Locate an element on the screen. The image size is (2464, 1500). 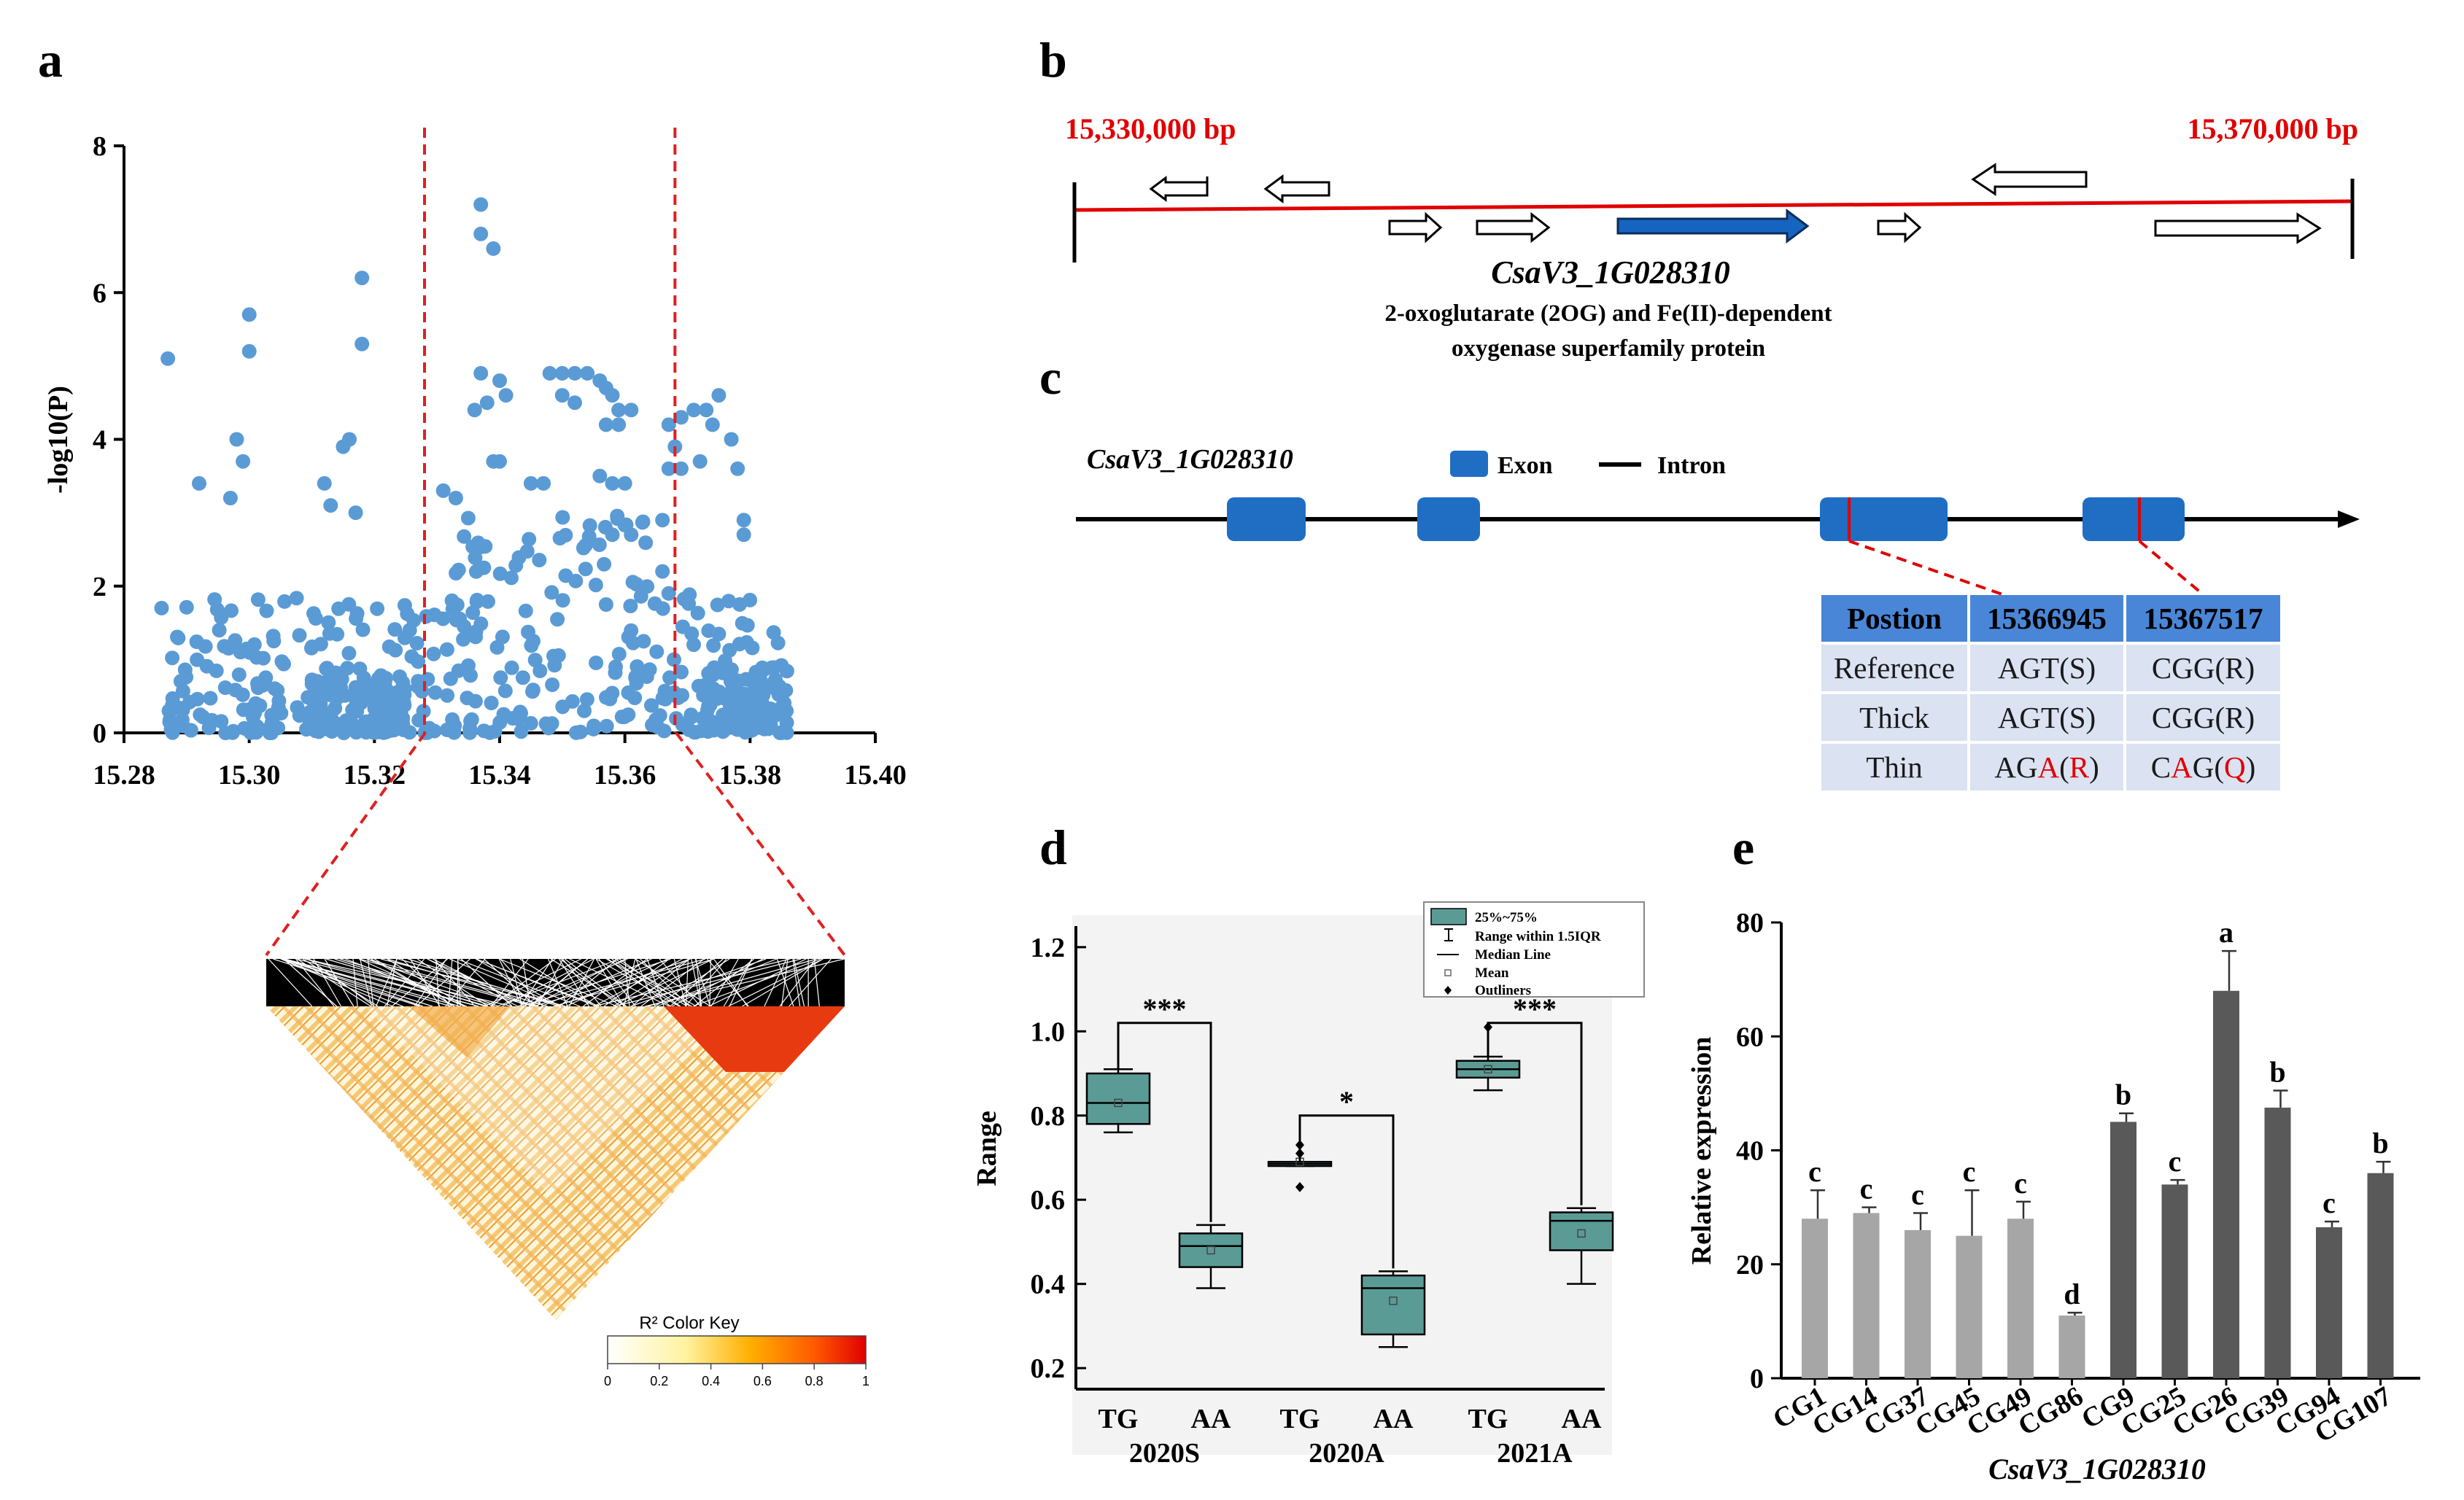
row-cell: CAG(Q) is located at coordinates (2203, 767).